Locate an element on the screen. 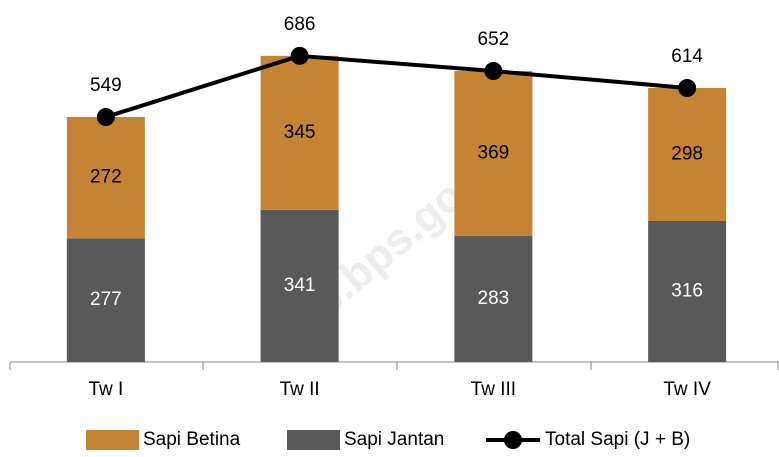 Image resolution: width=779 pixels, height=457 pixels. data-label: 369 is located at coordinates (494, 152).